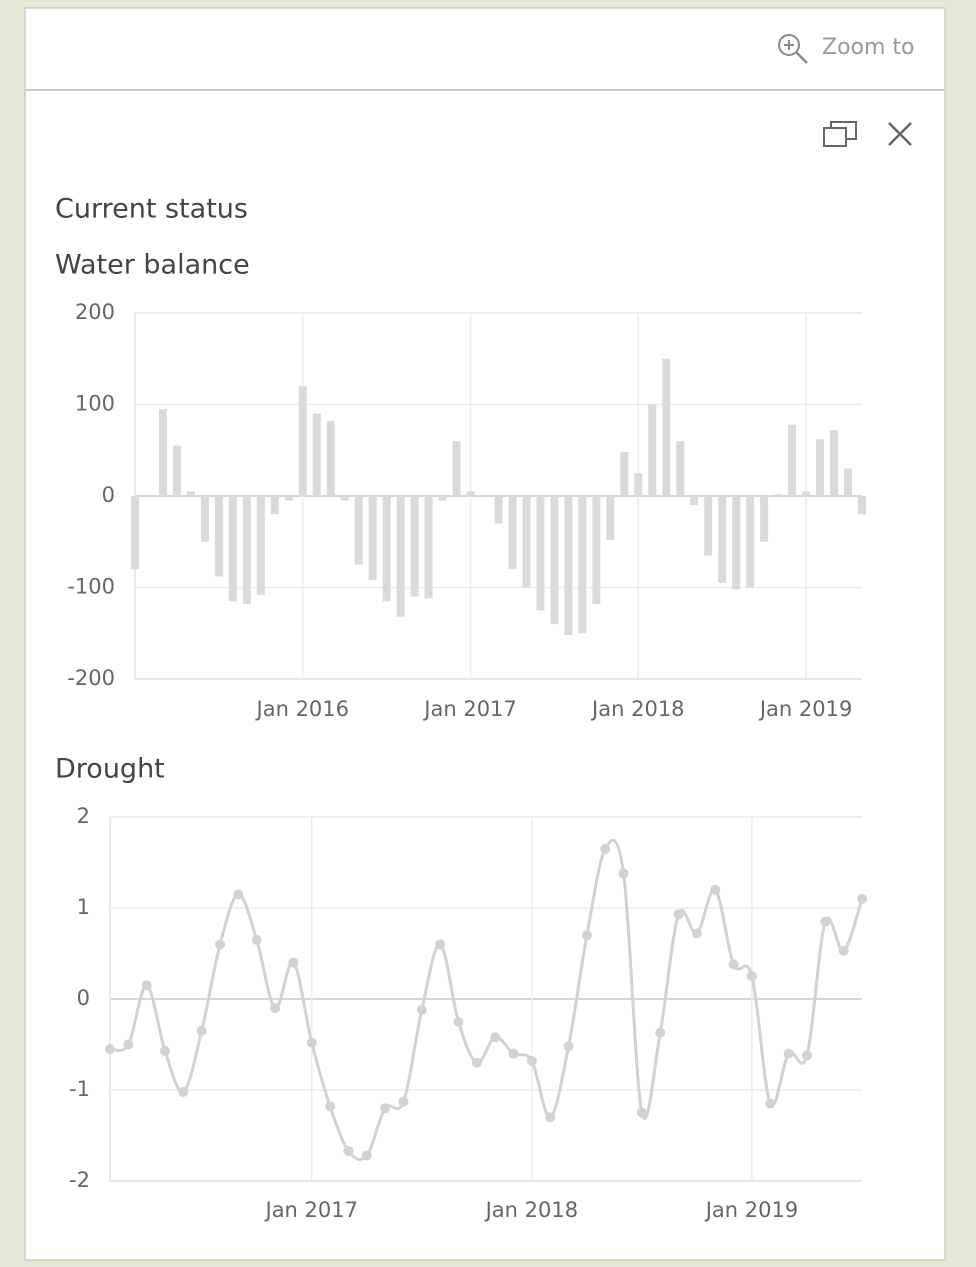  Describe the element at coordinates (152, 265) in the screenshot. I see `chart-title: Water balance` at that location.